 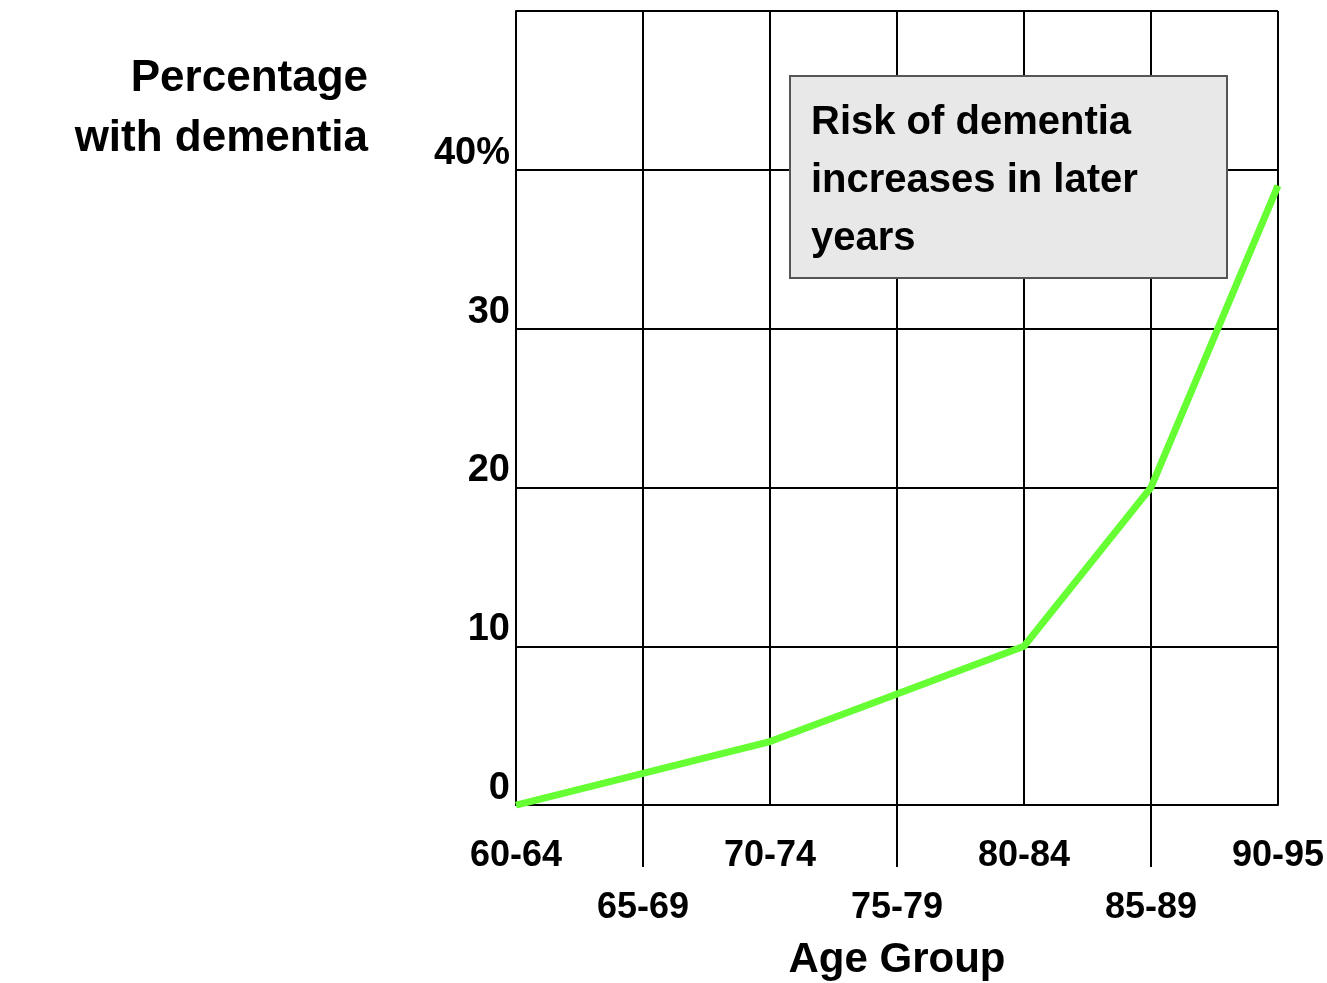 I want to click on x-tick-label: 60-64, so click(x=516, y=853).